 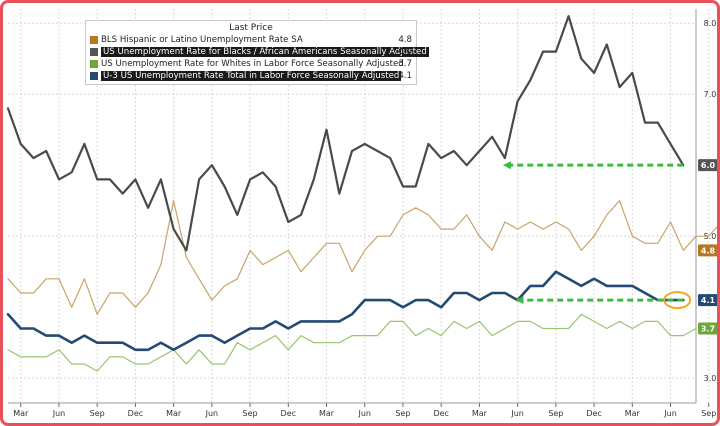 I want to click on circle-annotation, so click(x=677, y=300).